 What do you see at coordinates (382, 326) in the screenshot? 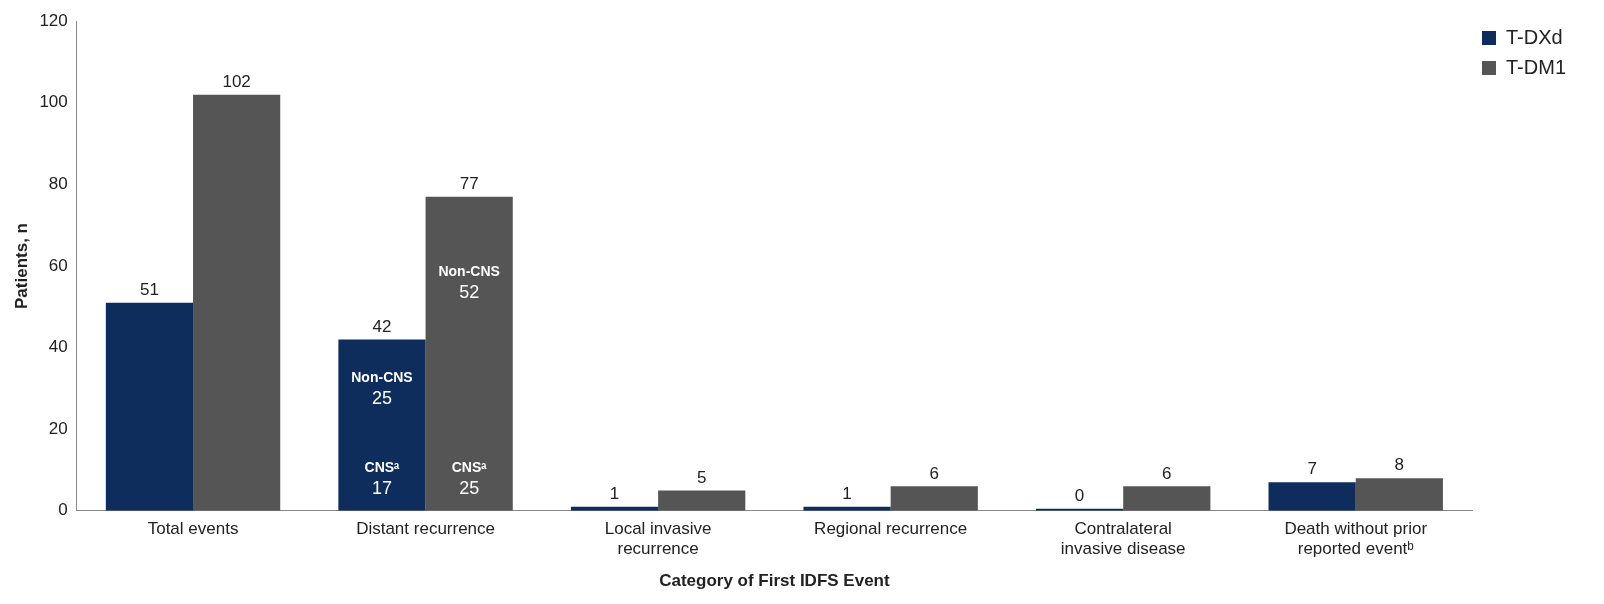
I see `data-label: 42` at bounding box center [382, 326].